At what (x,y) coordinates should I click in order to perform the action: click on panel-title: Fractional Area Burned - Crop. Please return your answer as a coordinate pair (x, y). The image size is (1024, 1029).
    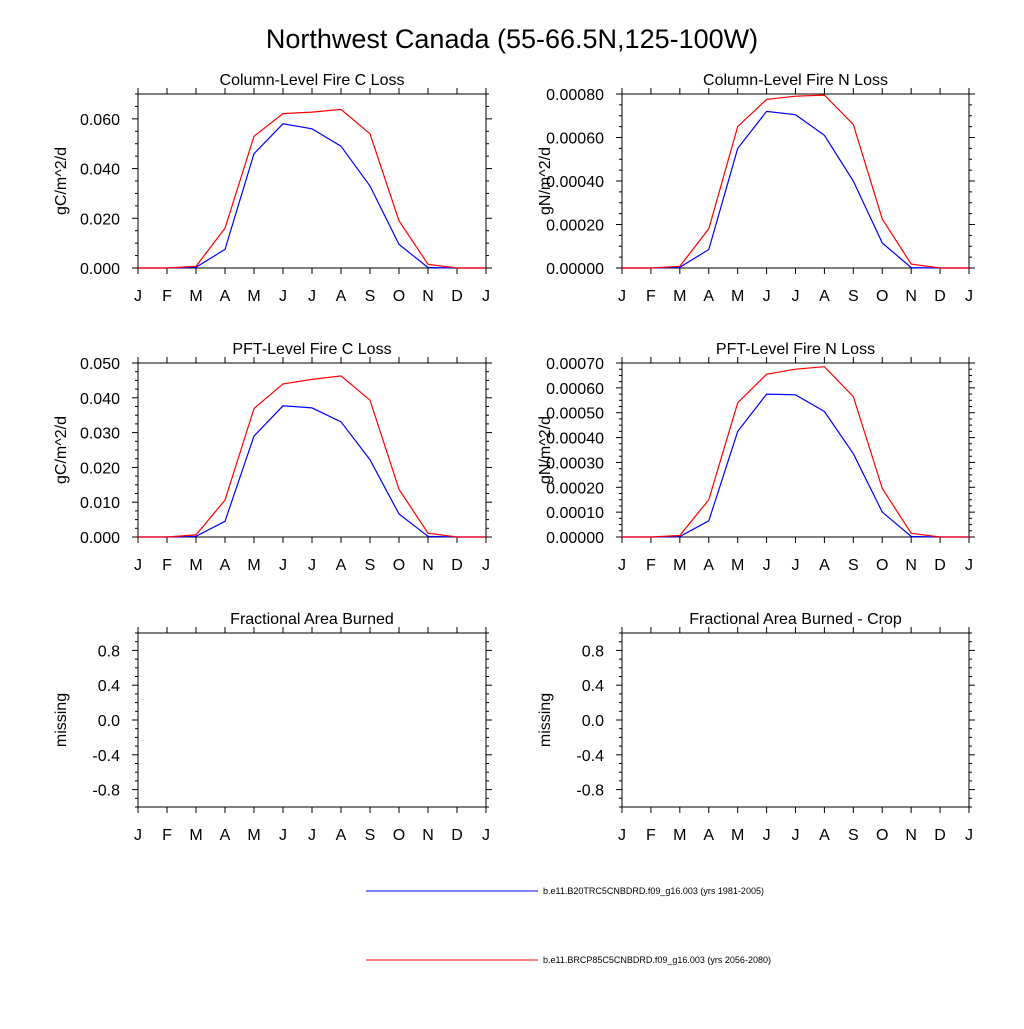
    Looking at the image, I should click on (795, 619).